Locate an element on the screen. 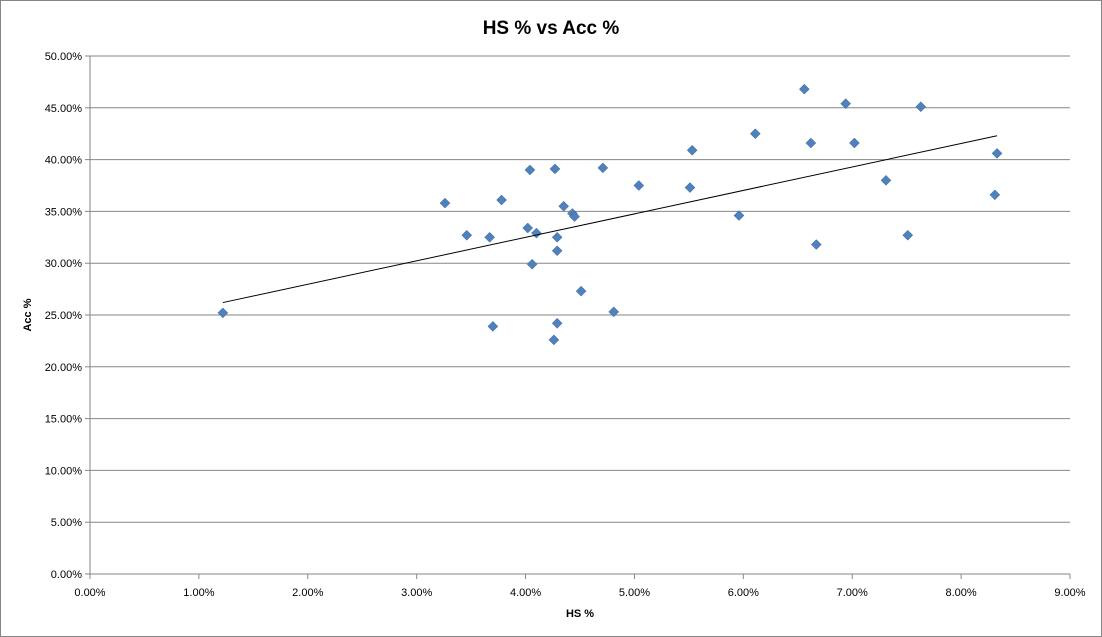 Image resolution: width=1102 pixels, height=637 pixels. y-tick-label: 20.00% is located at coordinates (64, 368).